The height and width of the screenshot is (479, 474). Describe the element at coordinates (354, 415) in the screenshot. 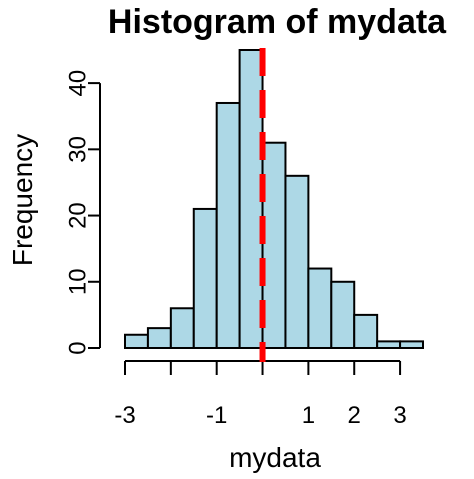

I see `x-tick-label-5: 2` at that location.